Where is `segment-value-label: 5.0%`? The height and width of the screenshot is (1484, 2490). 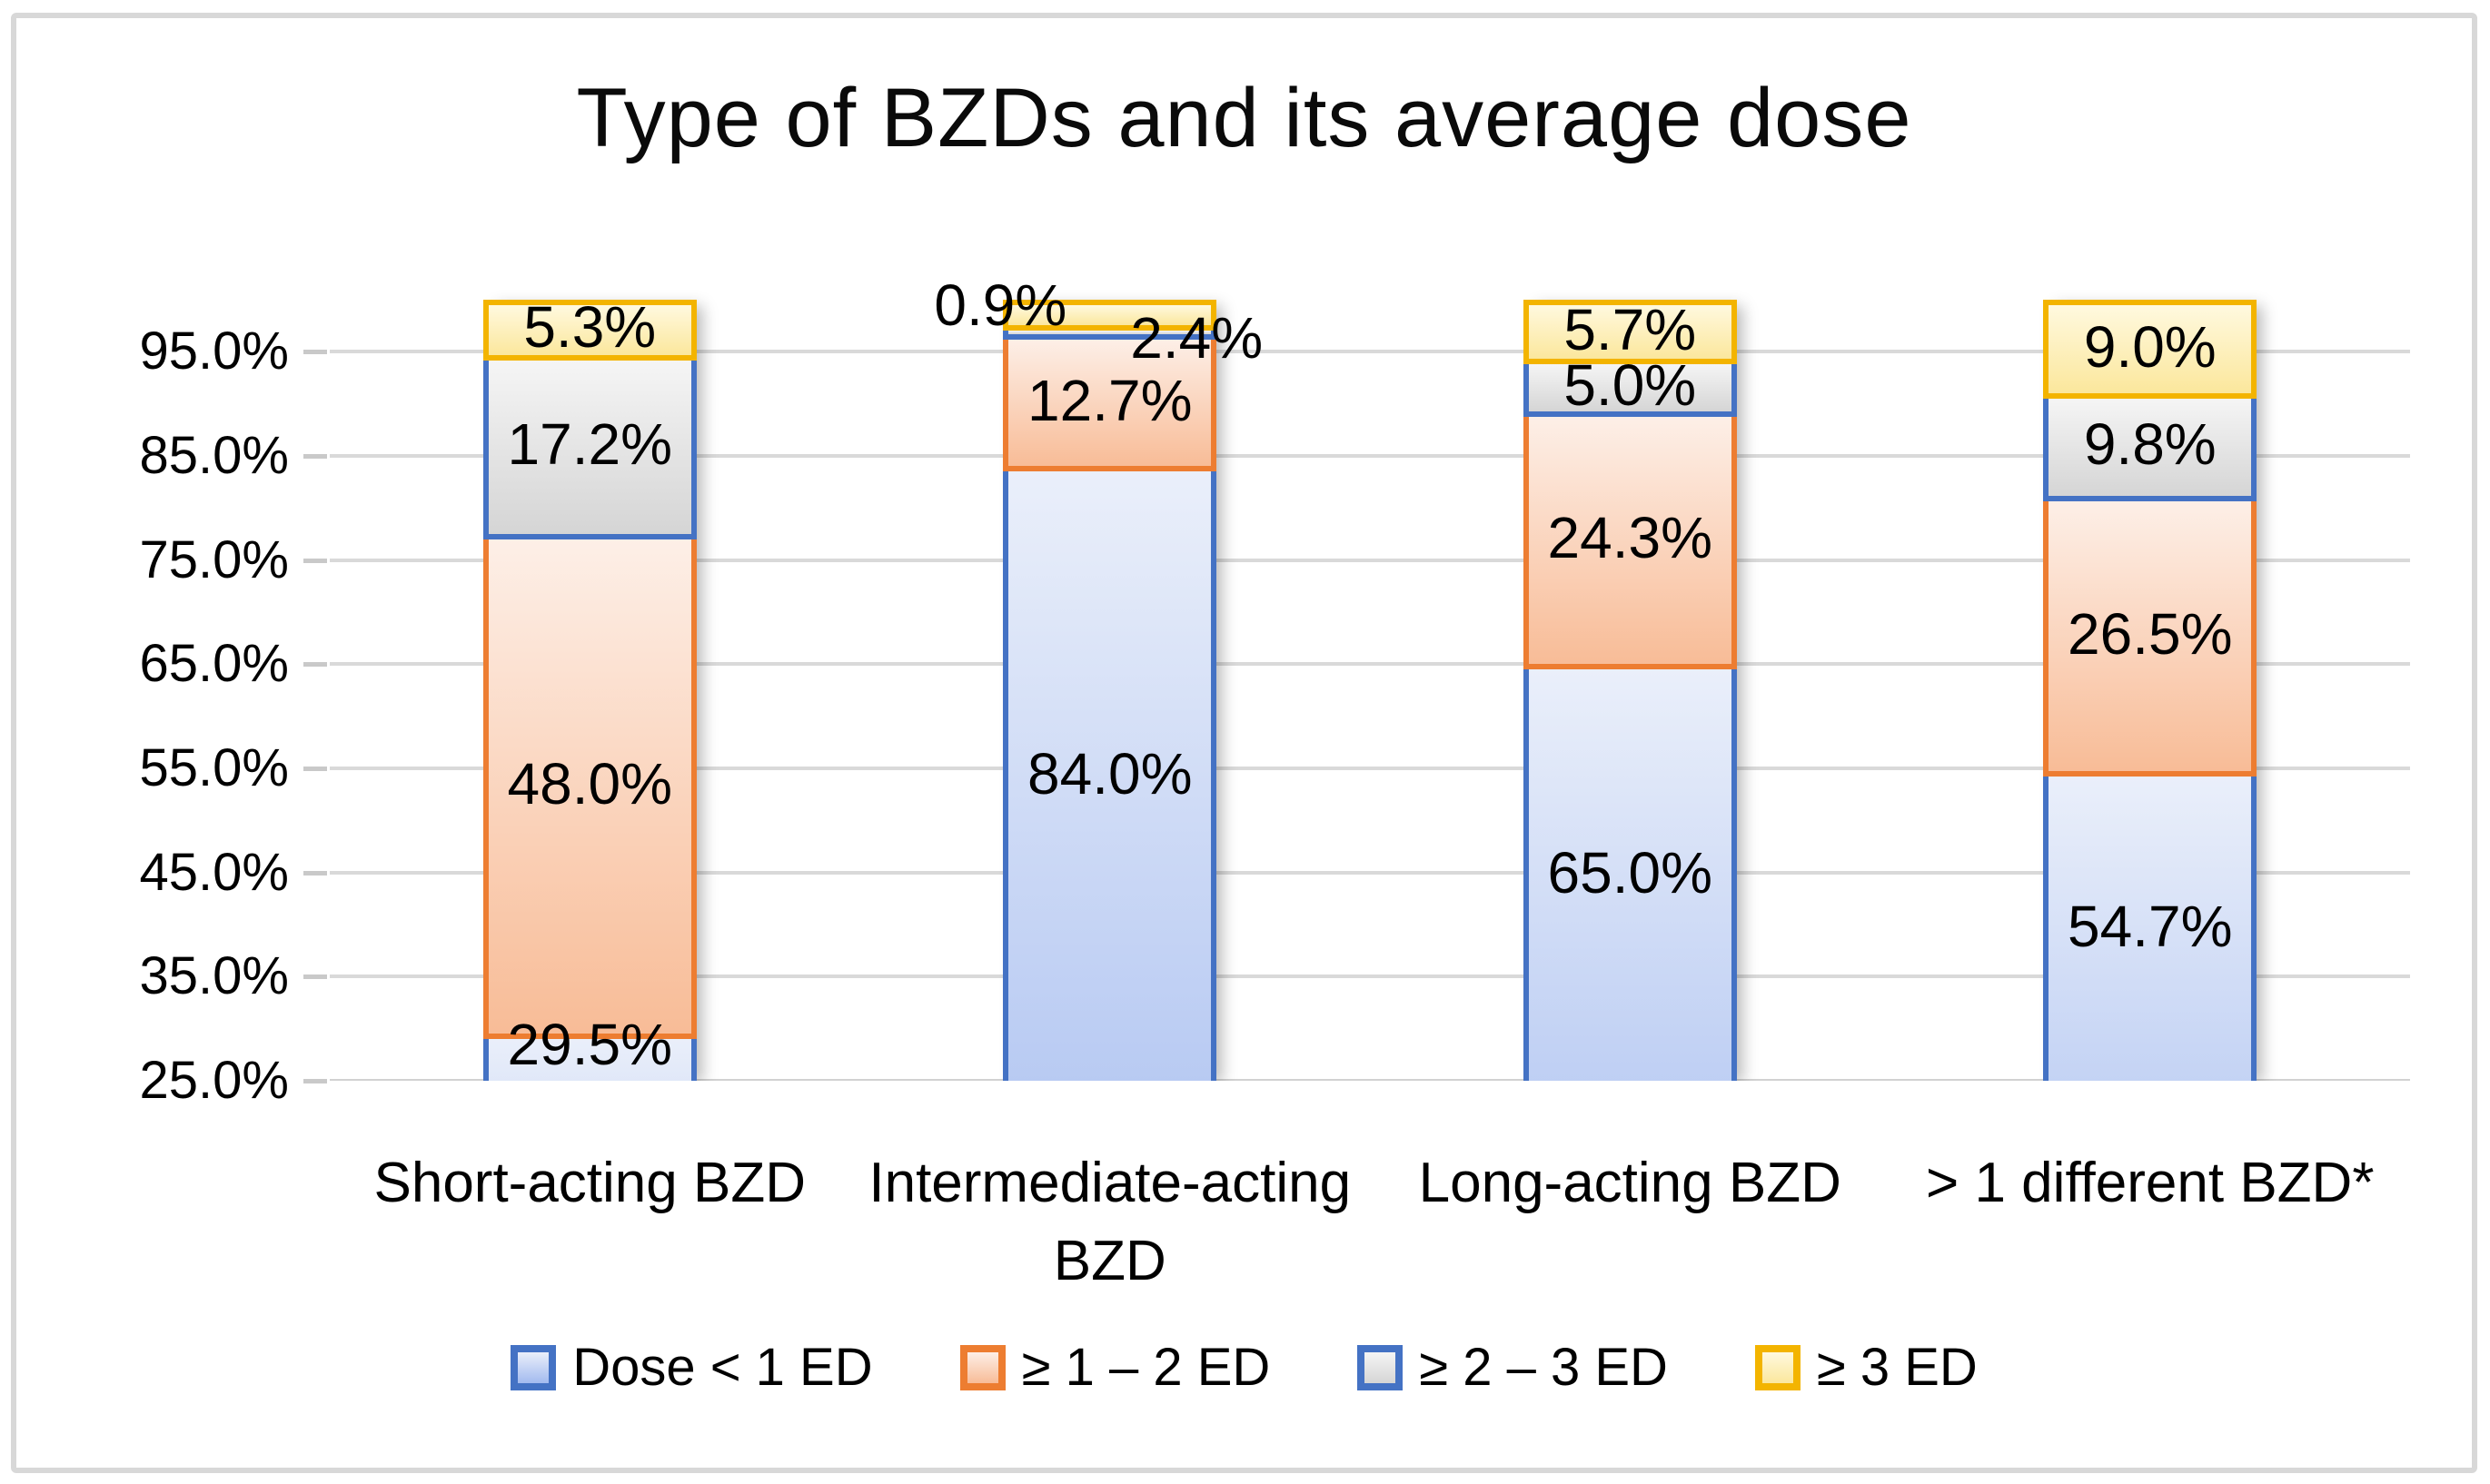
segment-value-label: 5.0% is located at coordinates (1630, 385).